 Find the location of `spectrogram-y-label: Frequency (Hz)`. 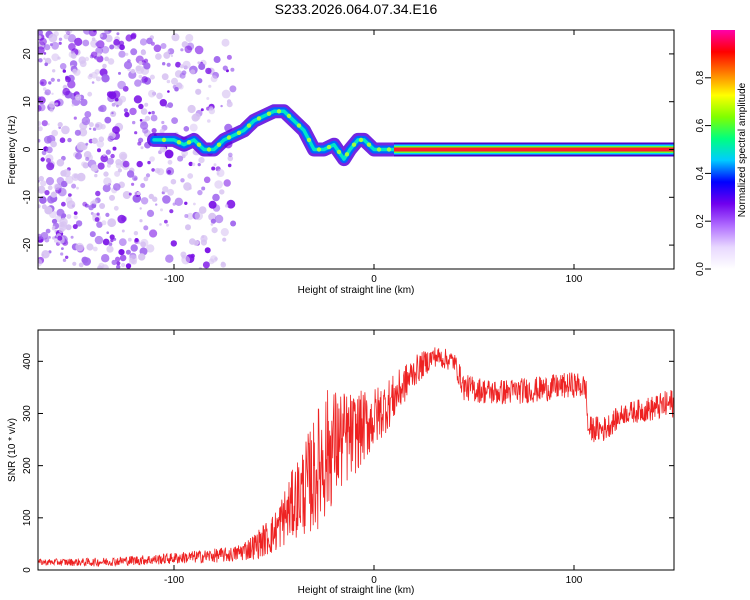

spectrogram-y-label: Frequency (Hz) is located at coordinates (12, 150).